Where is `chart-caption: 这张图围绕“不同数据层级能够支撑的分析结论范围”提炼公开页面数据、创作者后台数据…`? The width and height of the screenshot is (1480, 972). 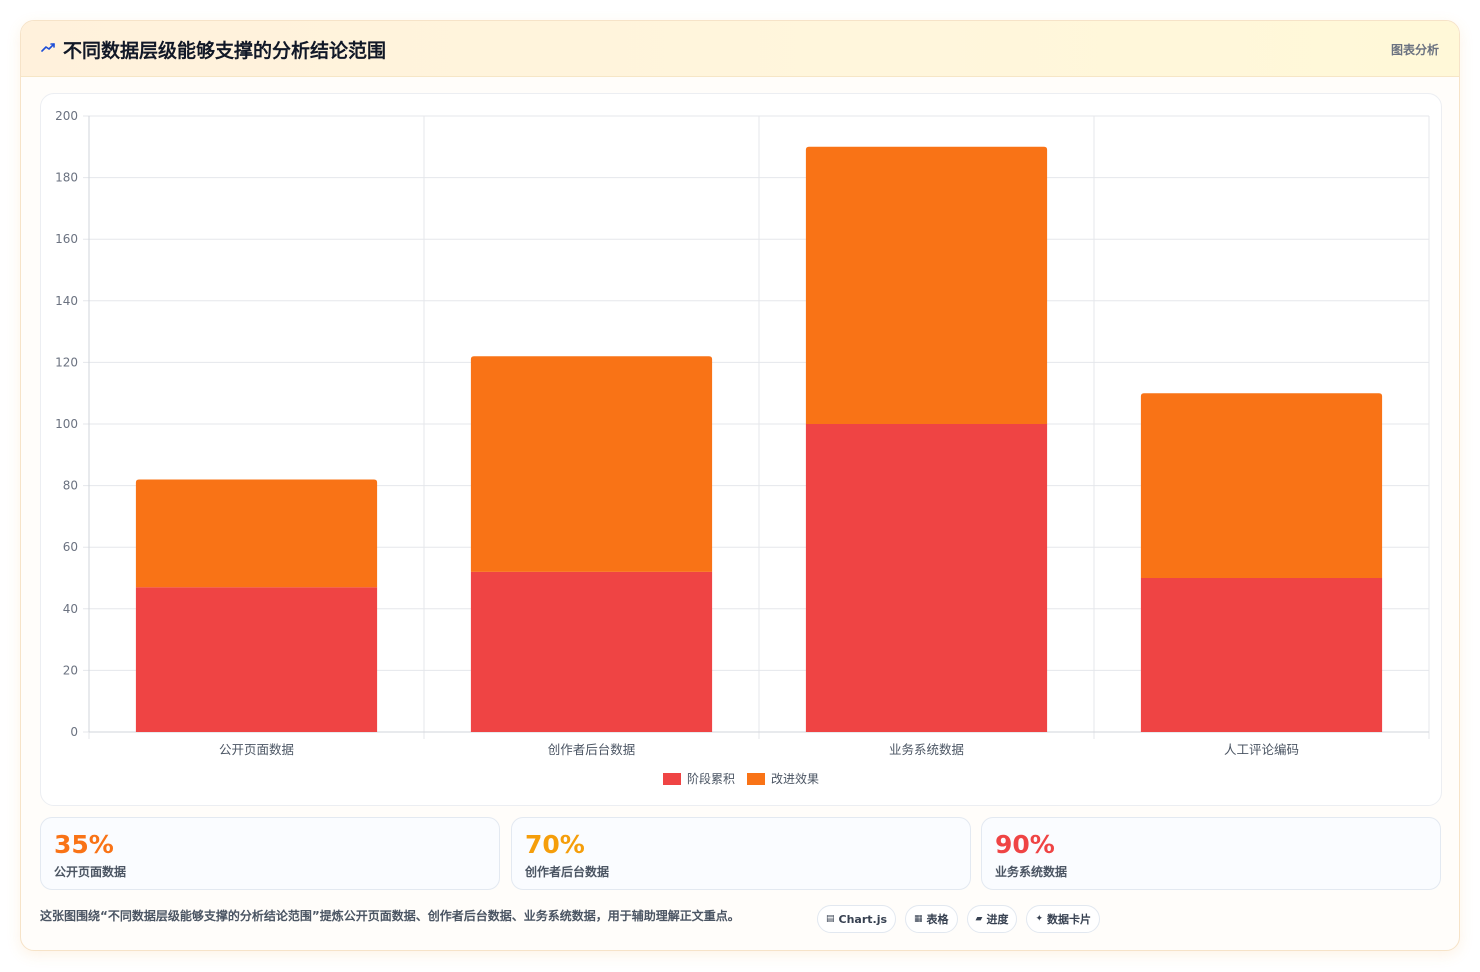 chart-caption: 这张图围绕“不同数据层级能够支撑的分析结论范围”提炼公开页面数据、创作者后台数据… is located at coordinates (390, 916).